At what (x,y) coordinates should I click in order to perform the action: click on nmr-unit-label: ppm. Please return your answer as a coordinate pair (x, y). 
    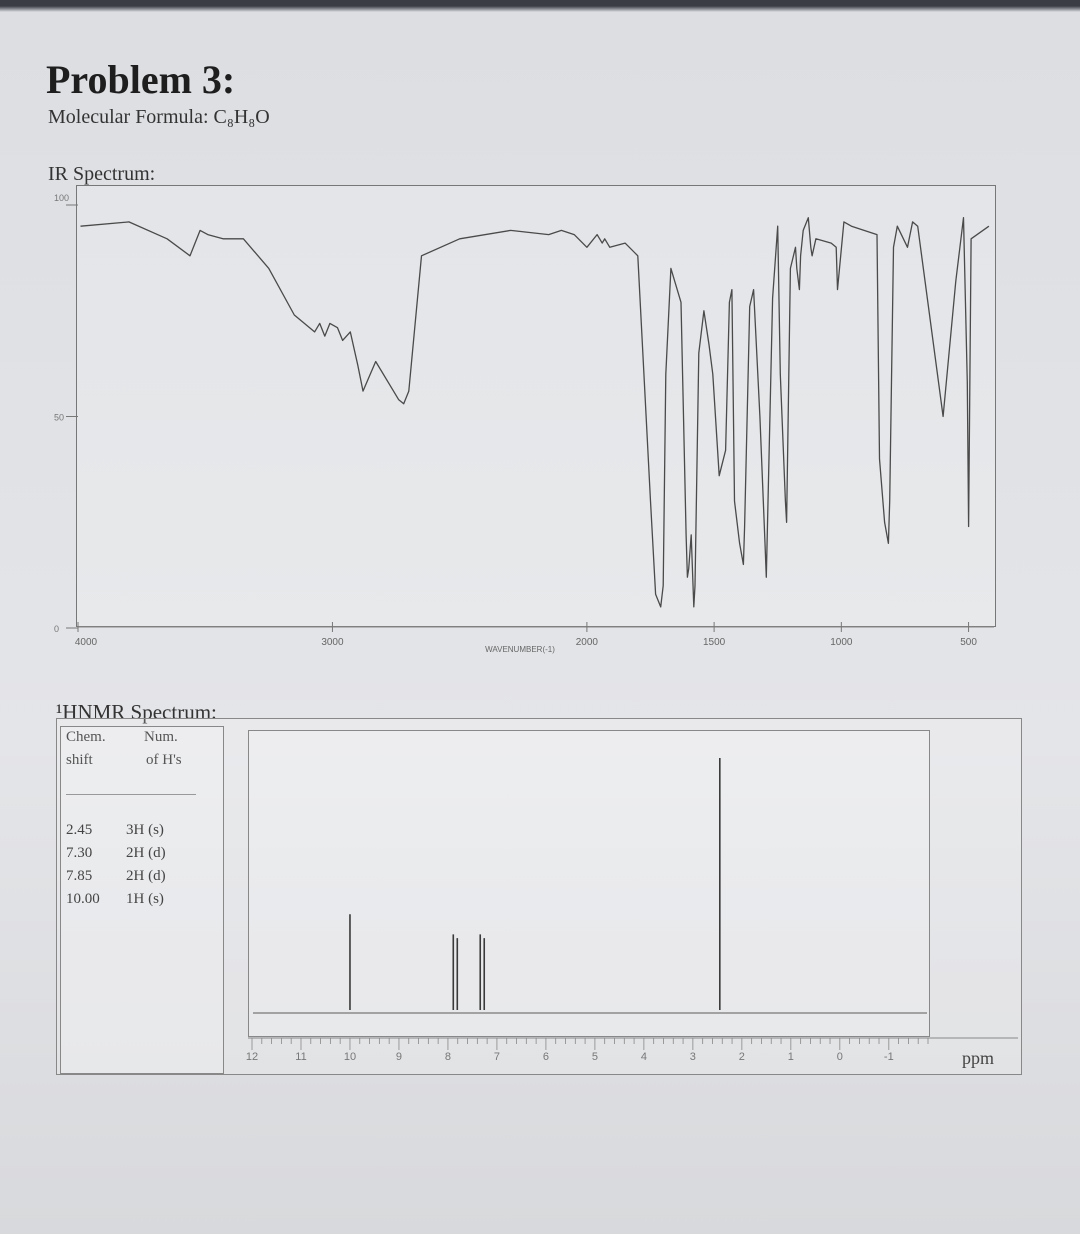
    Looking at the image, I should click on (978, 1058).